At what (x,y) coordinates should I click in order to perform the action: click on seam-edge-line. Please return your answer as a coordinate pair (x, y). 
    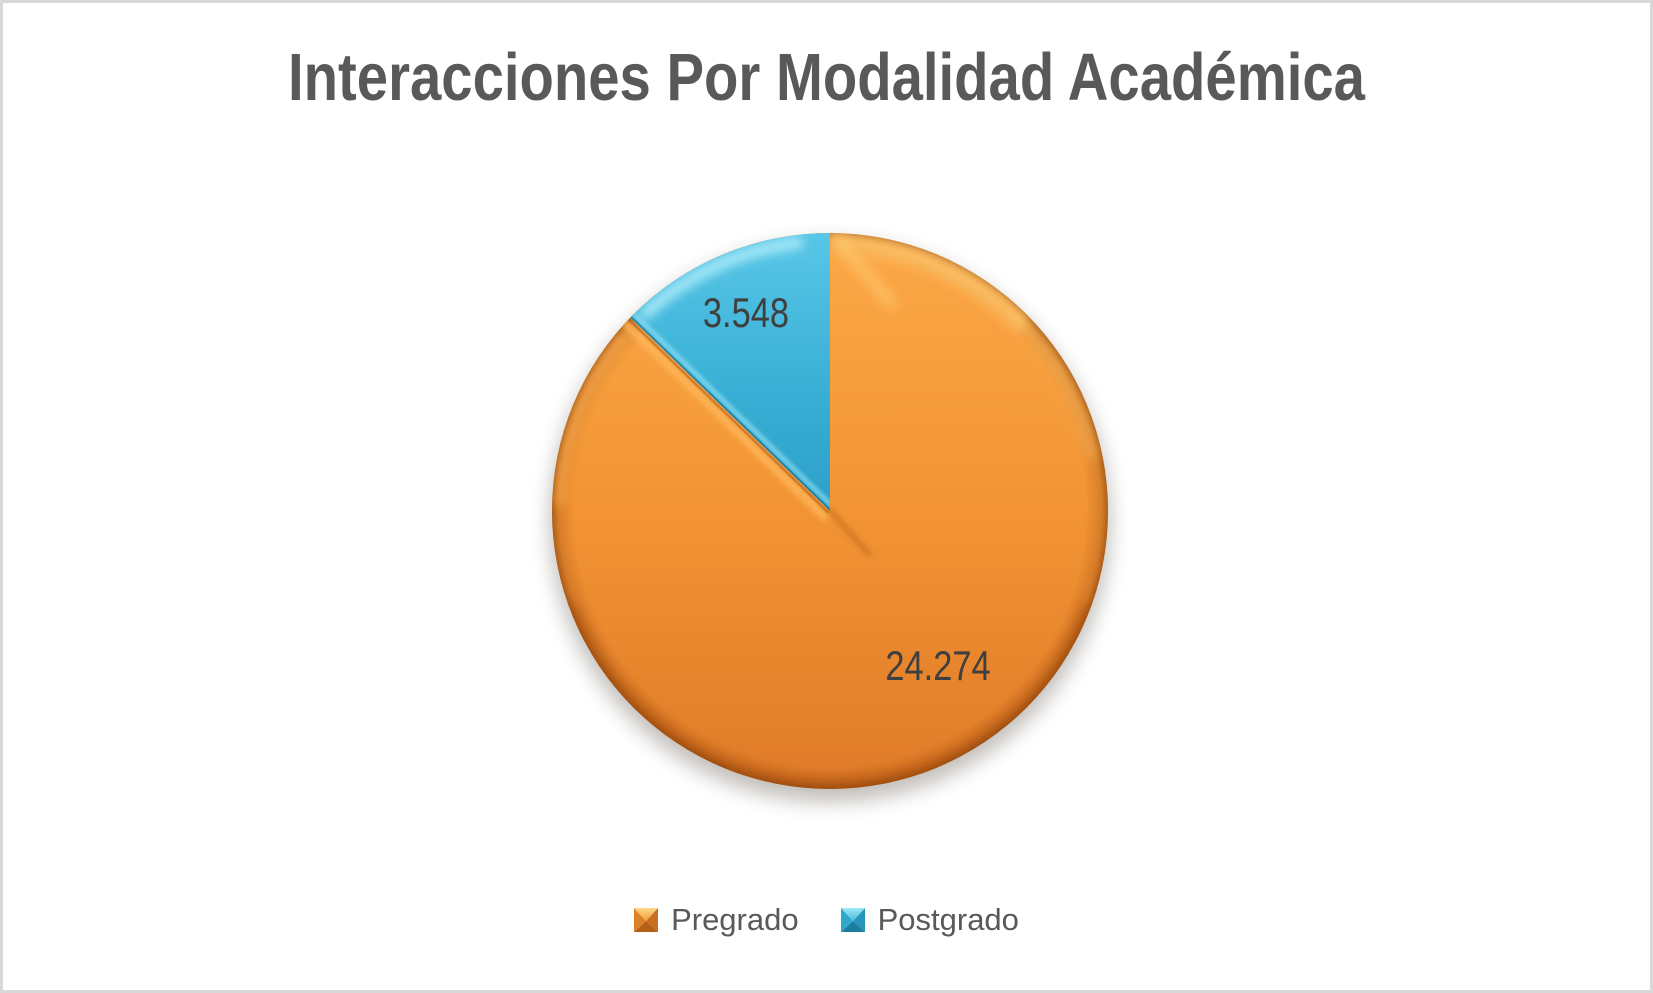
    Looking at the image, I should click on (730, 413).